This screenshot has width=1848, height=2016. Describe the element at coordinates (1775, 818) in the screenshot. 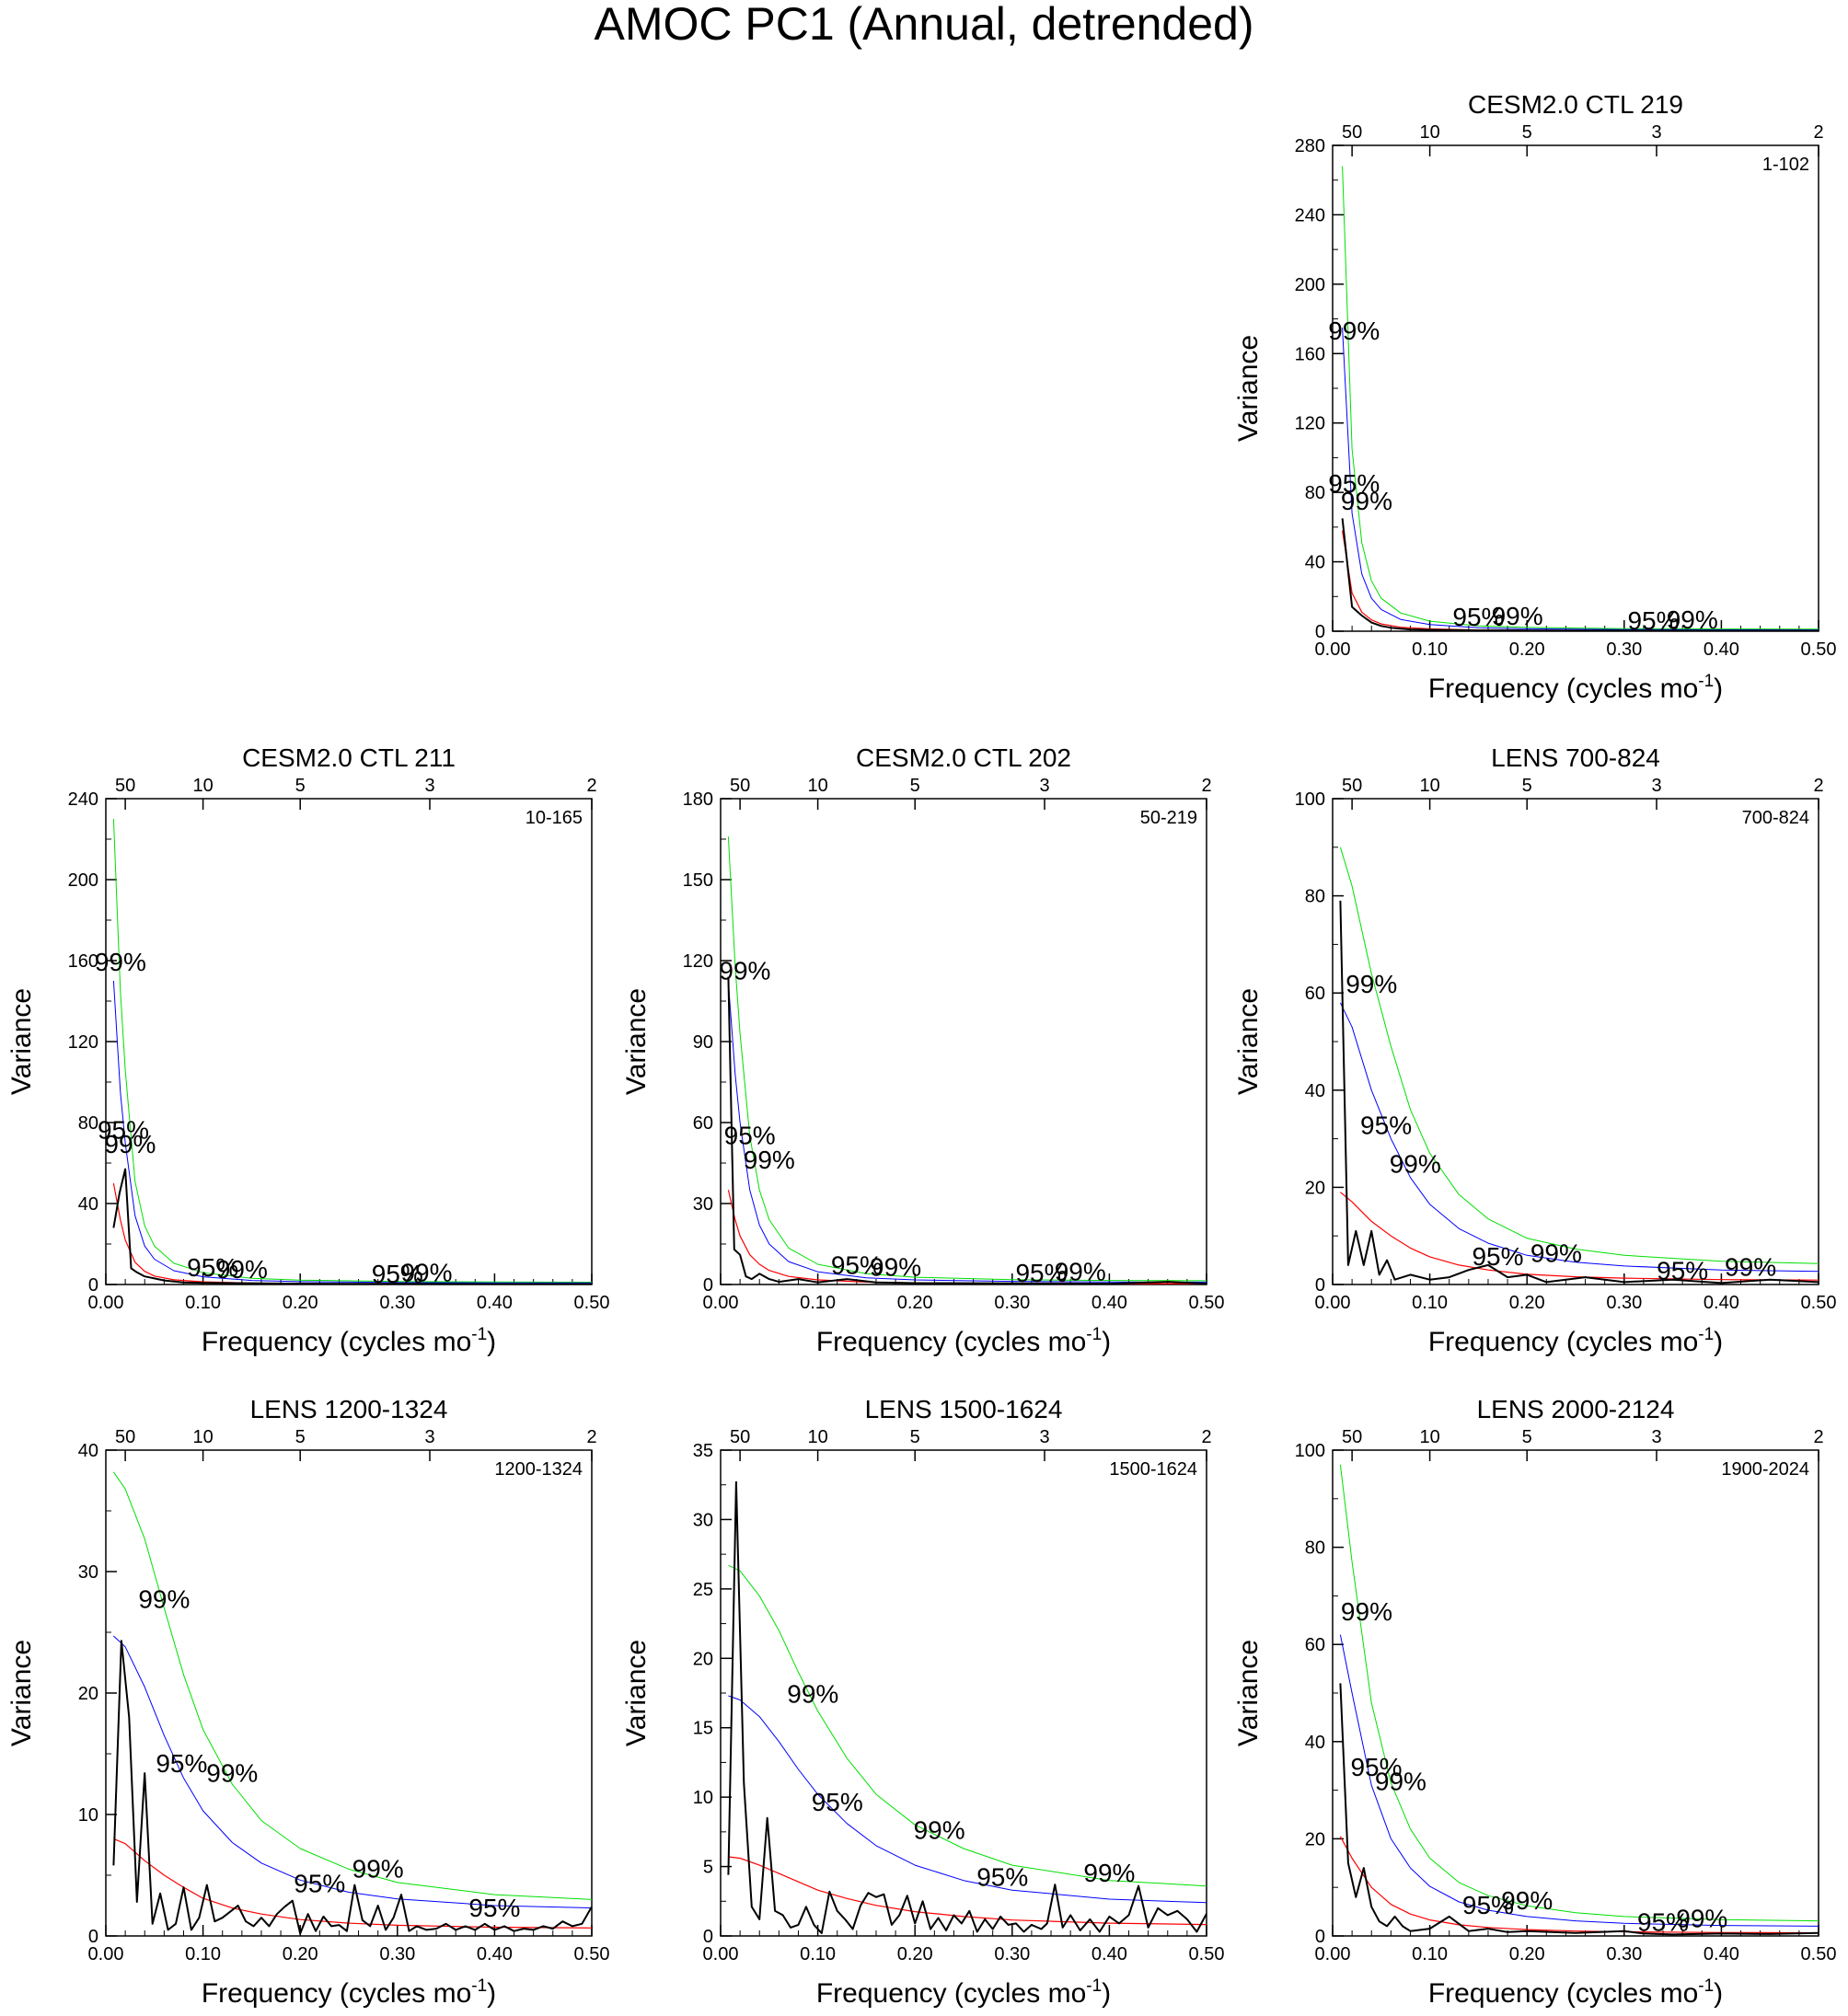

I see `range-label: 700-824` at that location.